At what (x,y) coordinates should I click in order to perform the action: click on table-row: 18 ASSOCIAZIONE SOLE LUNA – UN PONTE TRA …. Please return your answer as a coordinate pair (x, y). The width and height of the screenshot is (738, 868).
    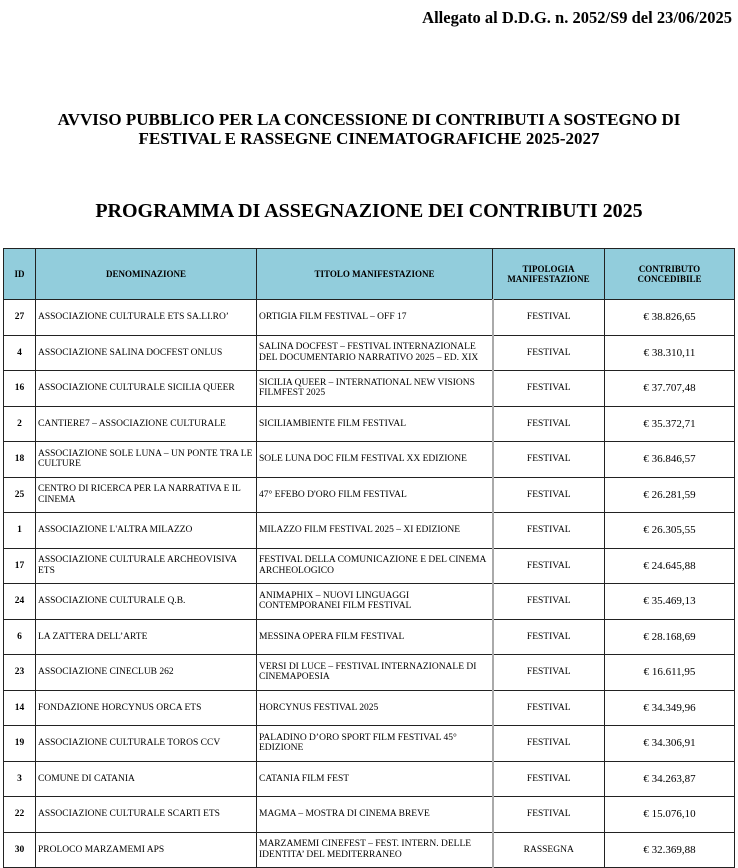
    Looking at the image, I should click on (369, 459).